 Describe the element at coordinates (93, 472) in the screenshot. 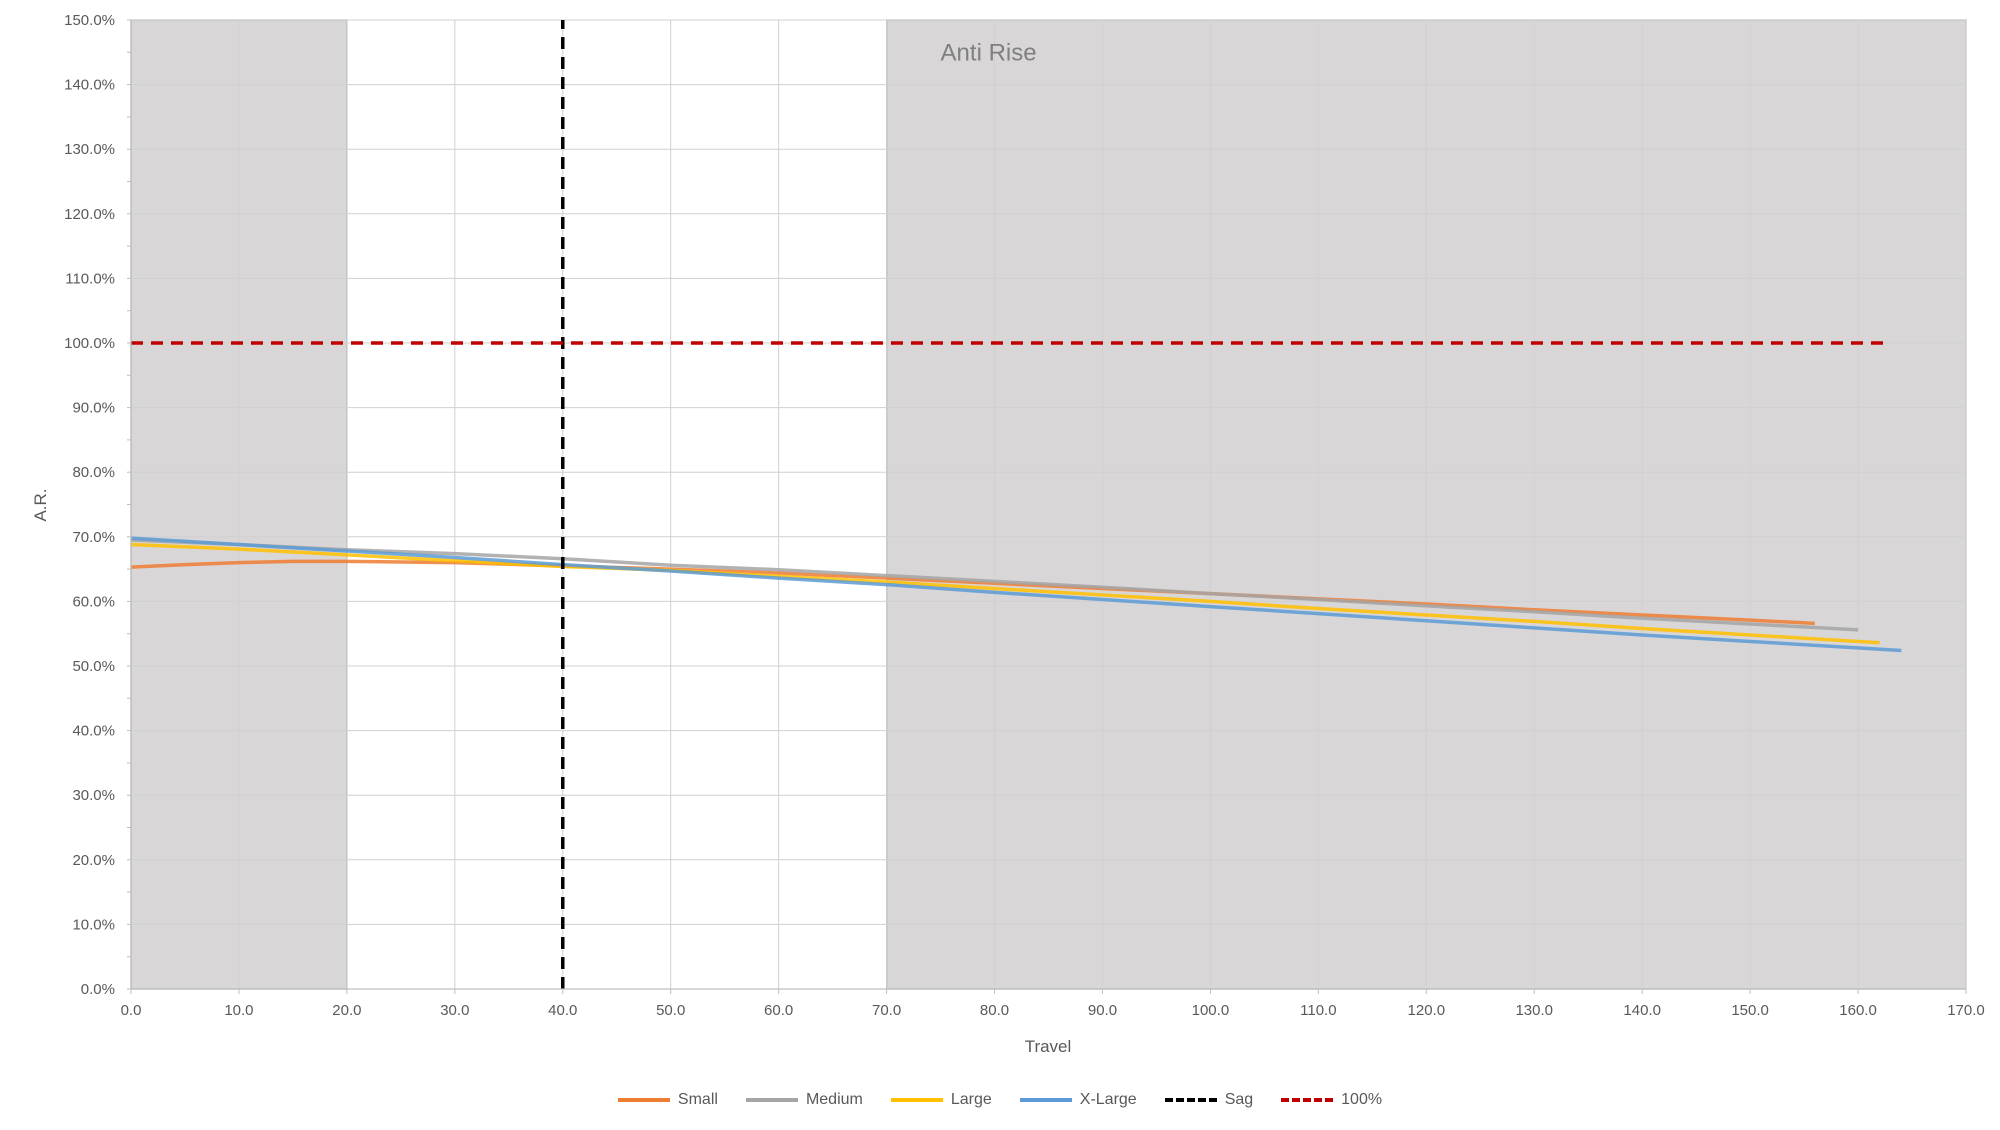

I see `y-tick-label: 80.0%` at that location.